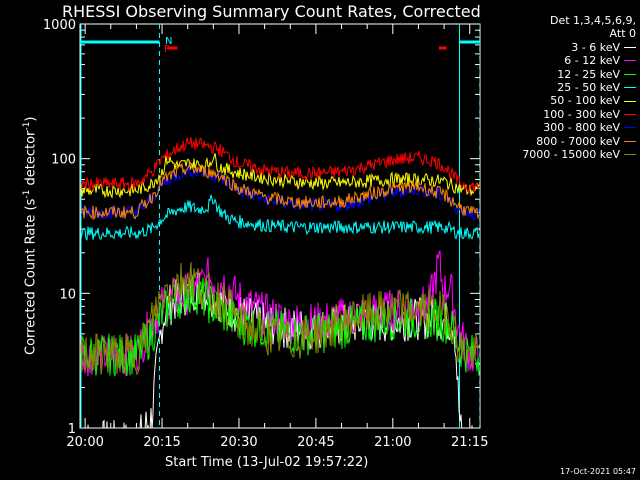 This screenshot has height=480, width=640. I want to click on legend-label: 6 - 12 keV, so click(592, 61).